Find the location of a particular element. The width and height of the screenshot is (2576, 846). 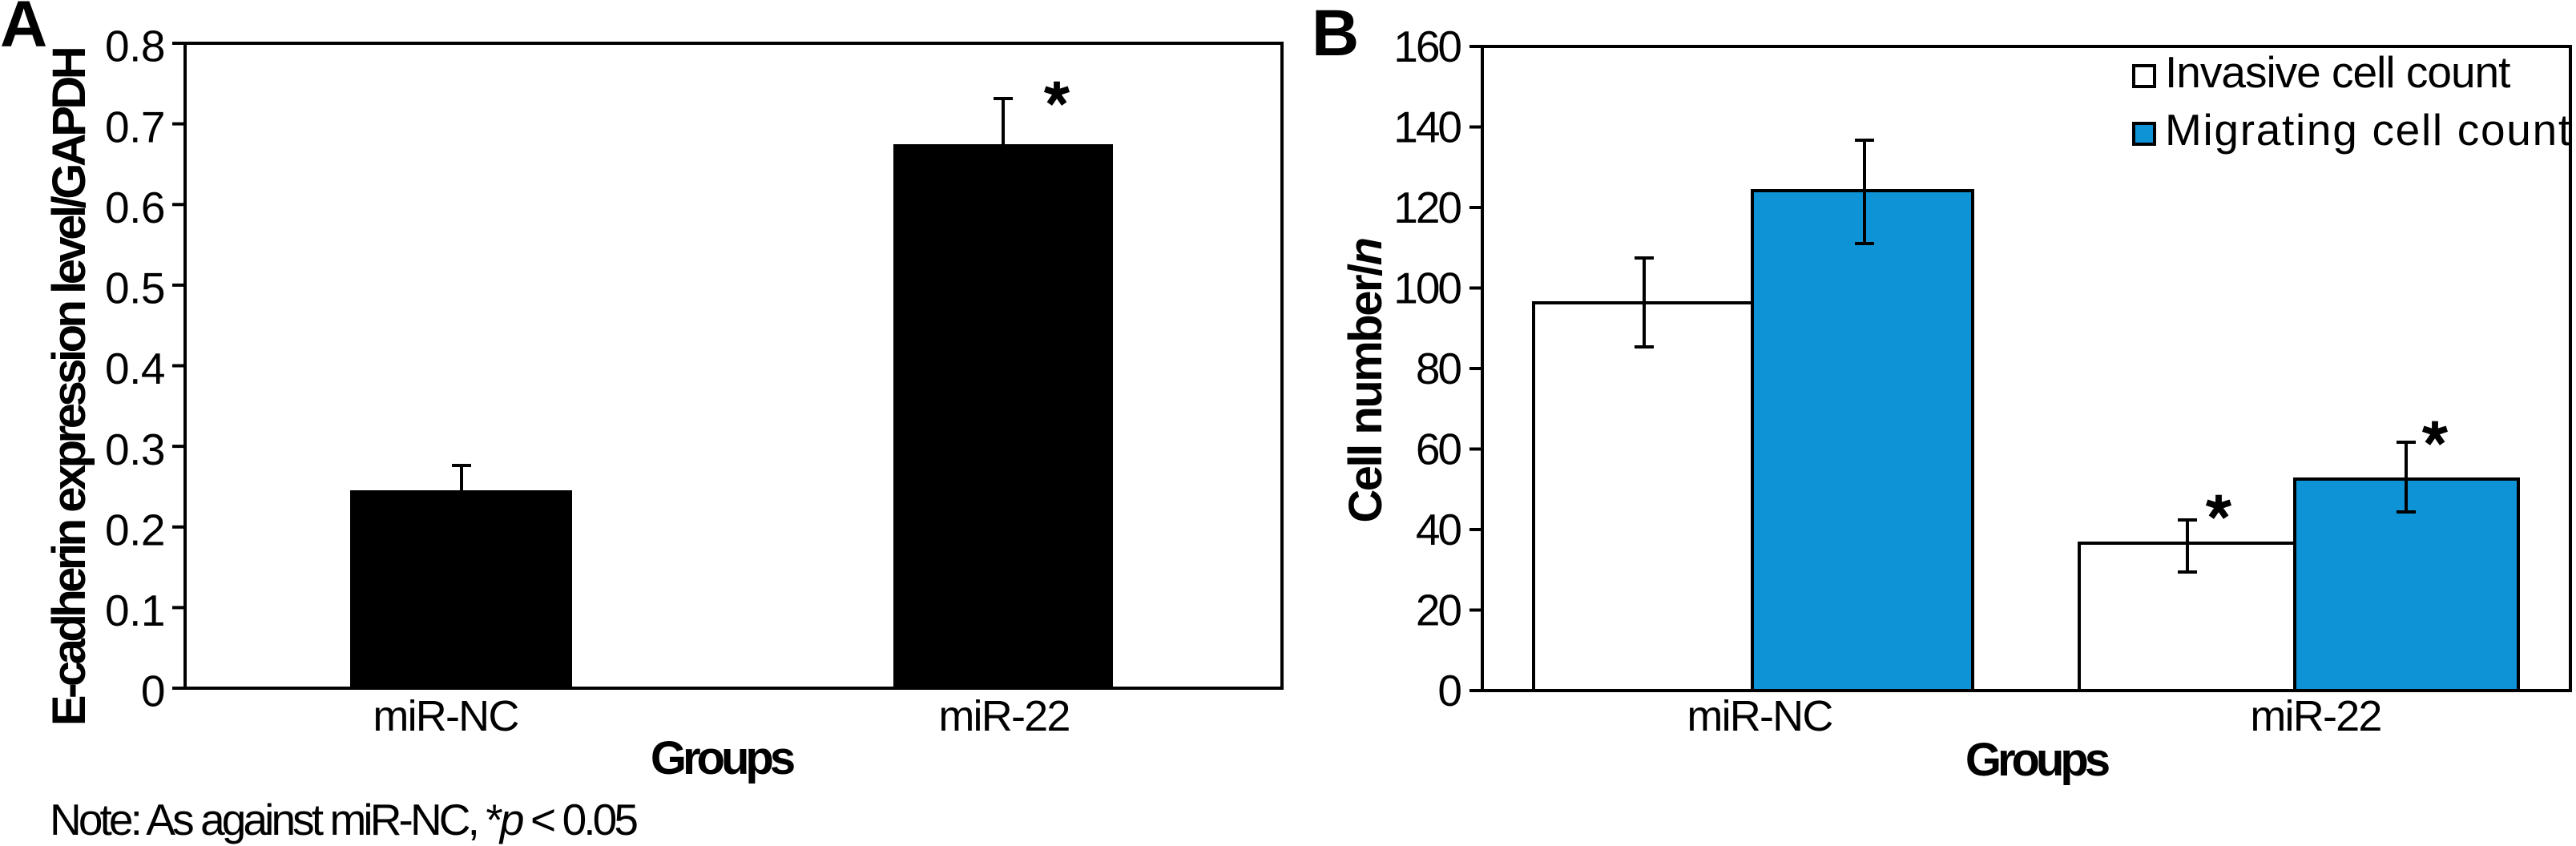

svg-text: 0.5 is located at coordinates (135, 288).